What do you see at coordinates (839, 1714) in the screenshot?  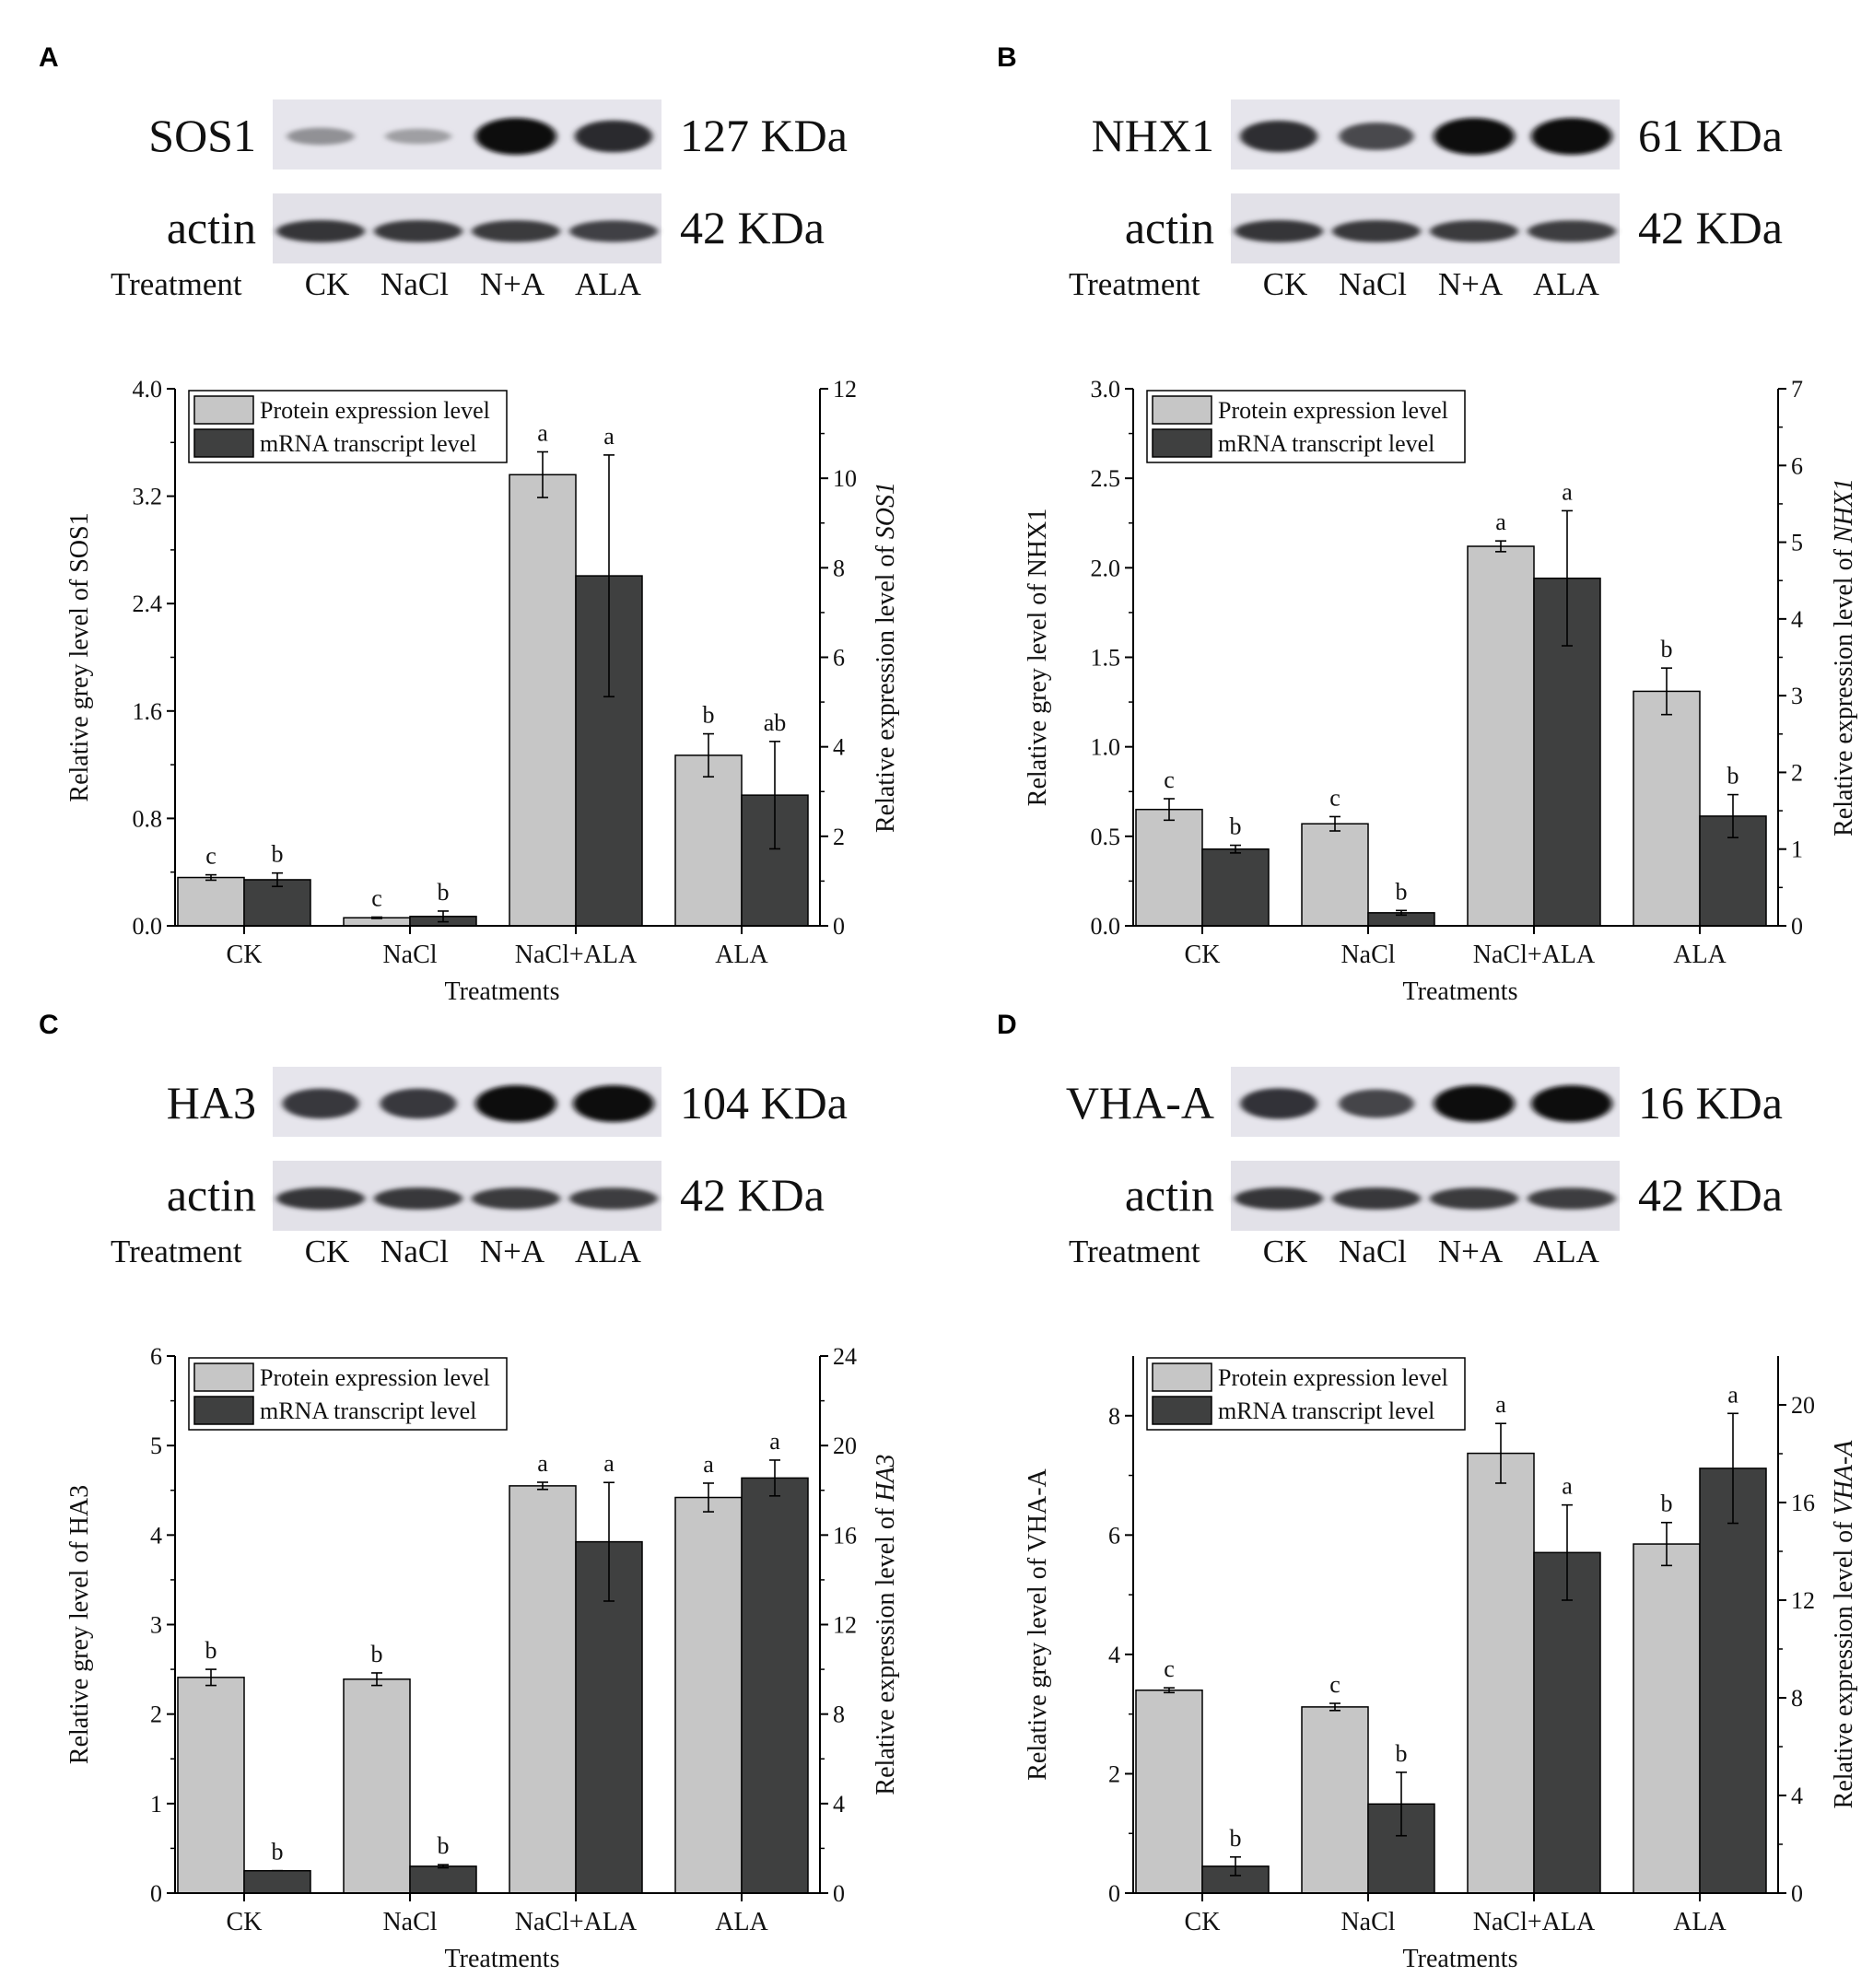 I see `right-tick-label: 8` at bounding box center [839, 1714].